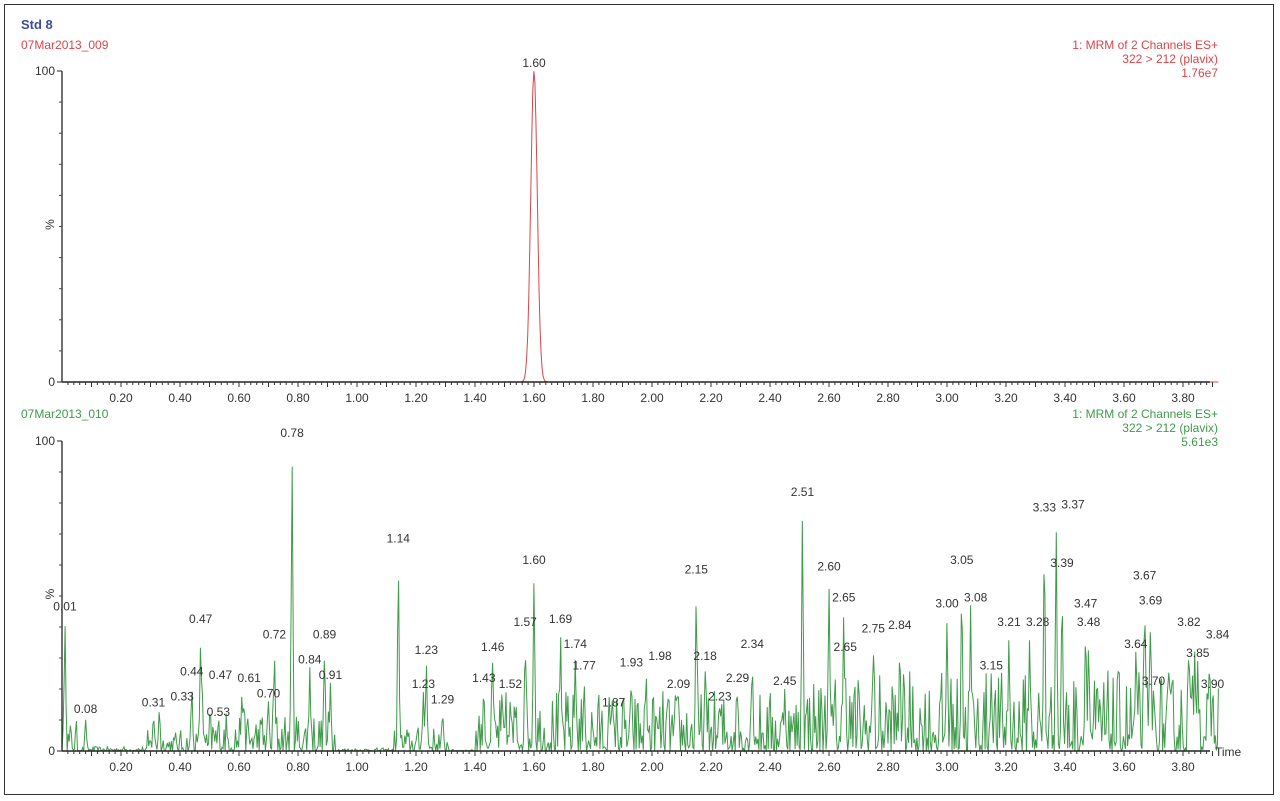 The width and height of the screenshot is (1280, 801). I want to click on trace1-x-tick-label: 2.20, so click(711, 398).